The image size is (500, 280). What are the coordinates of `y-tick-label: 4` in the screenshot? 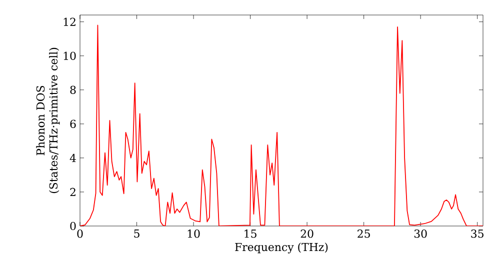 It's located at (73, 158).